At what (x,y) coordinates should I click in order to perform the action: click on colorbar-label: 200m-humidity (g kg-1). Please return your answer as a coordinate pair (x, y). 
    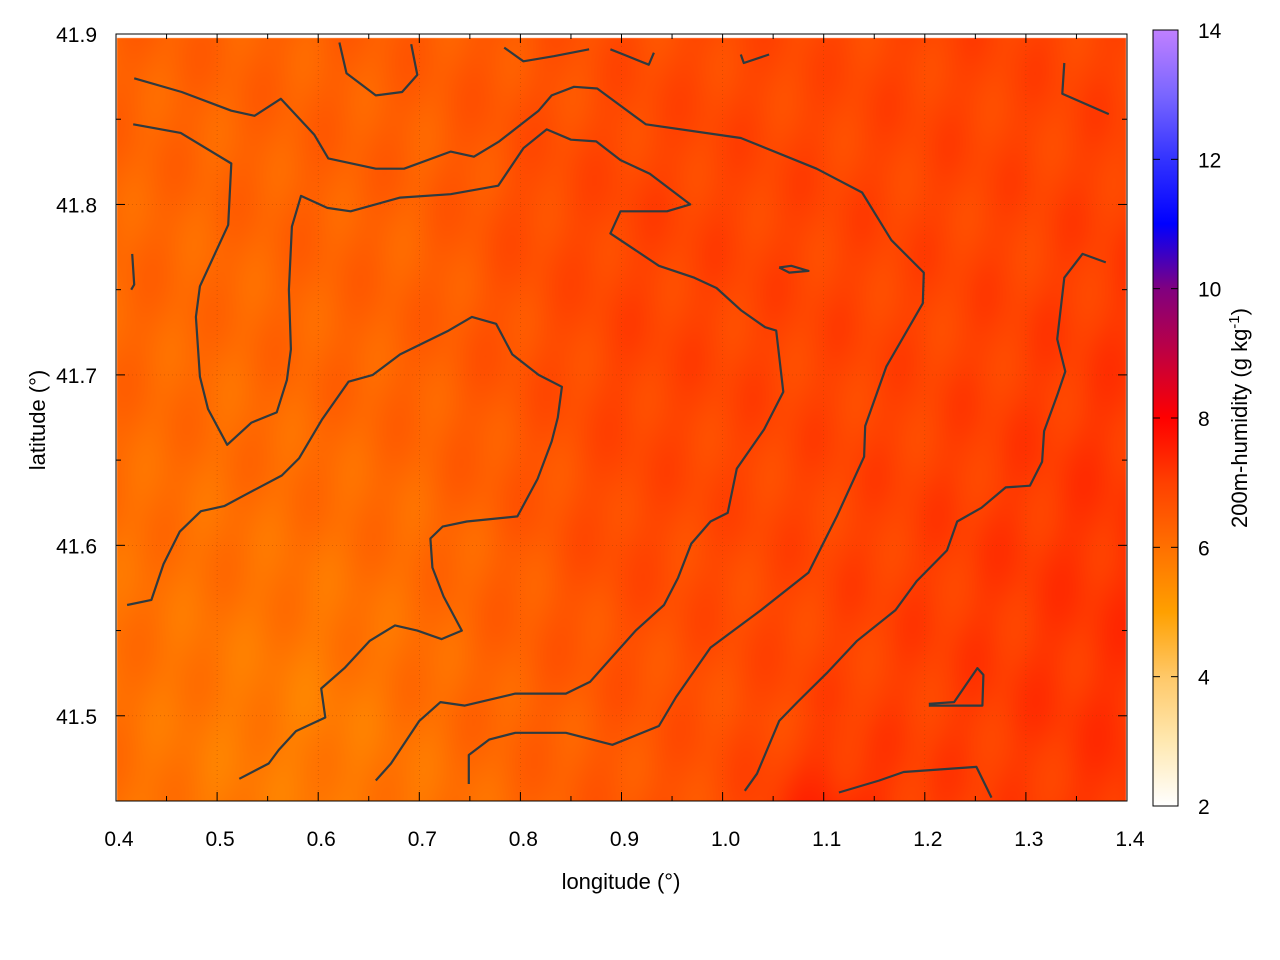
    Looking at the image, I should click on (1239, 418).